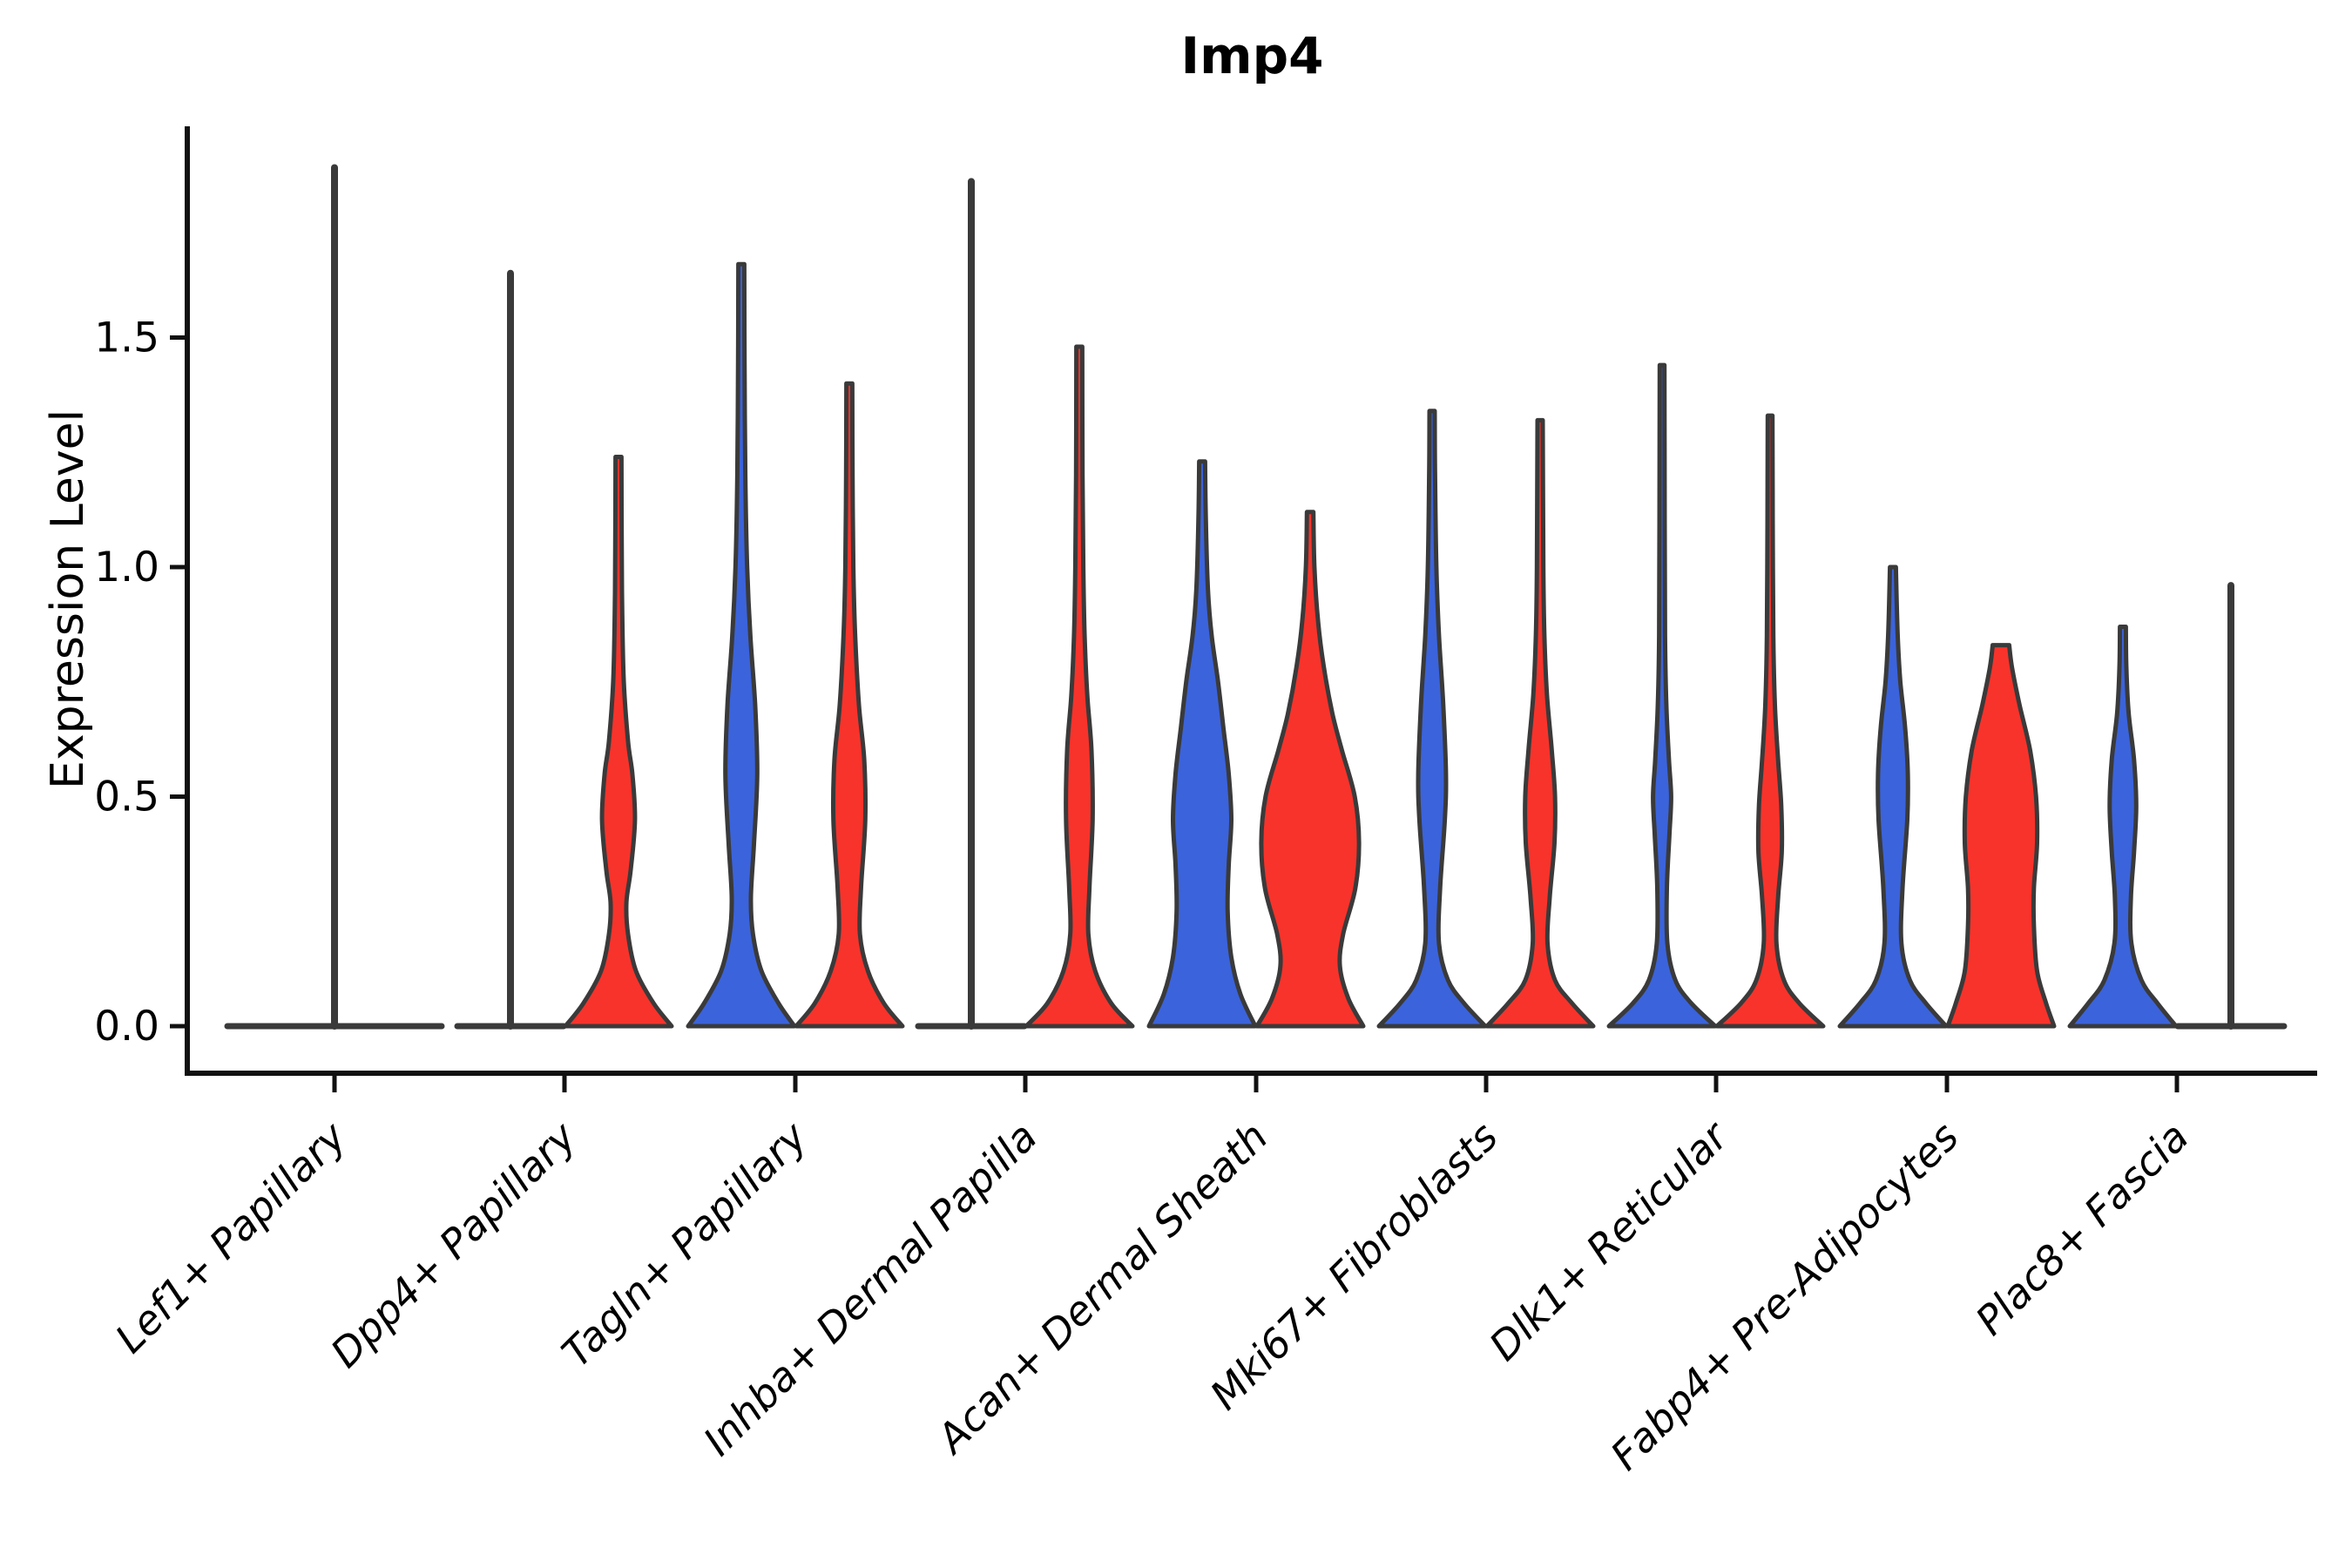 This screenshot has height=1568, width=2352. Describe the element at coordinates (2081, 1228) in the screenshot. I see `x-tick-label: Plac8+ Fascia` at that location.